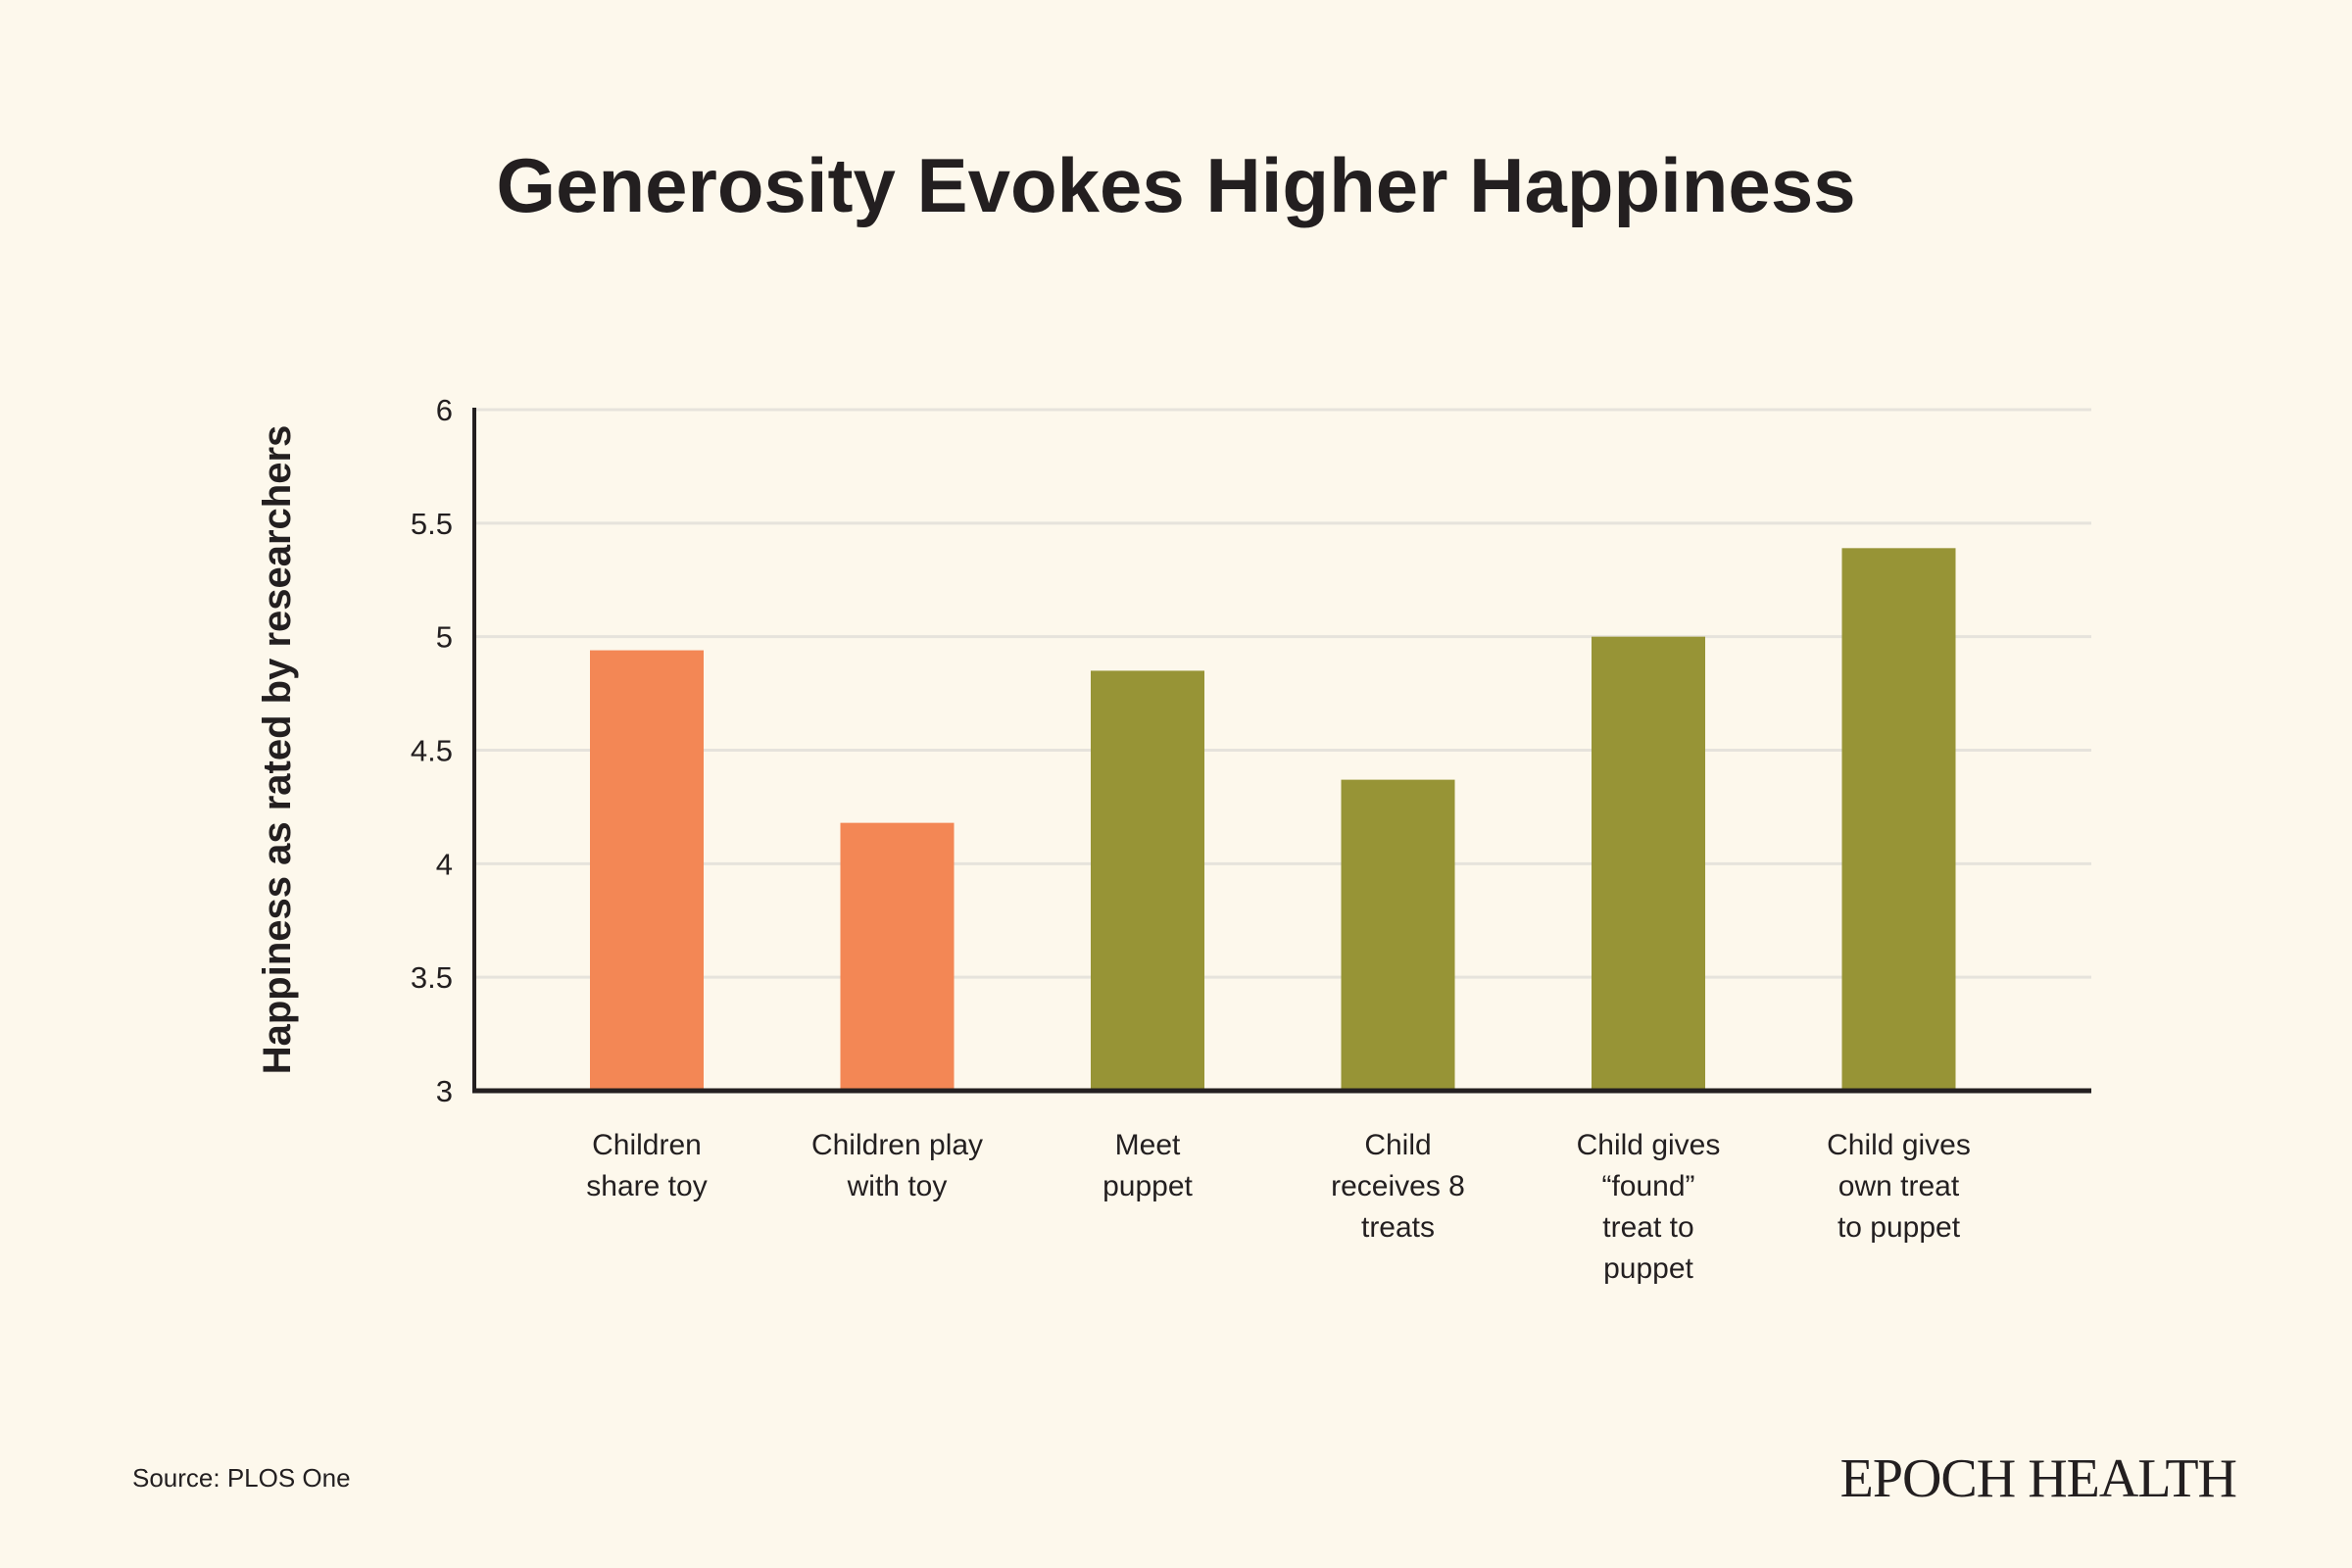 This screenshot has height=1568, width=2352. I want to click on category-label-line: own treat, so click(1899, 1186).